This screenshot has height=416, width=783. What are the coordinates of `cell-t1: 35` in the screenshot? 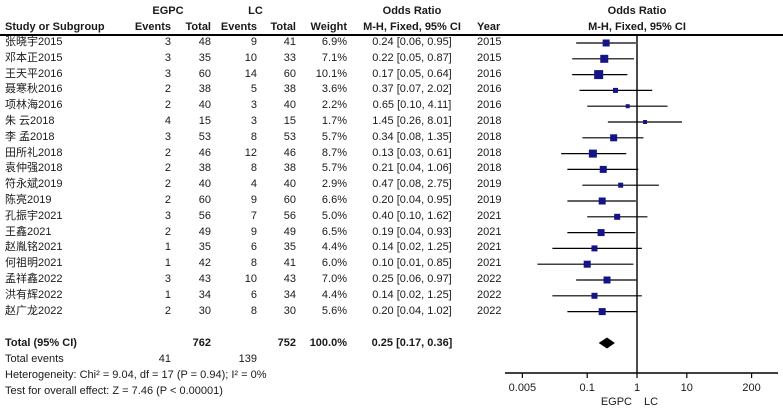 It's located at (204, 247).